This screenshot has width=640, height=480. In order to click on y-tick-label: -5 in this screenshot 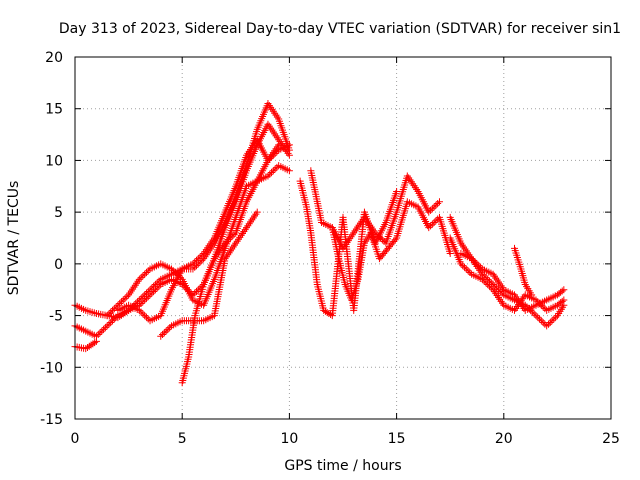, I will do `click(56, 317)`.